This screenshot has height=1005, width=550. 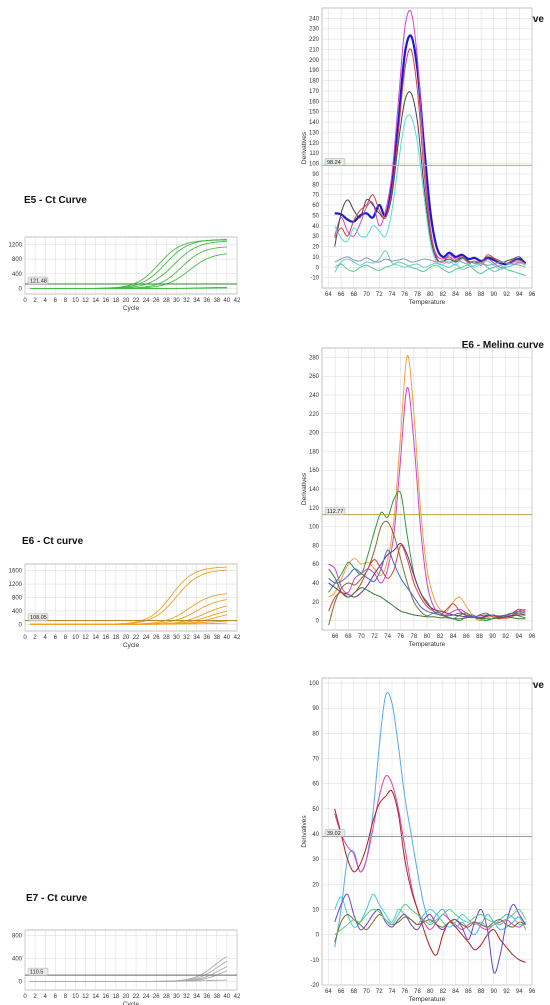 I want to click on threshold-label: 112.77, so click(x=335, y=512).